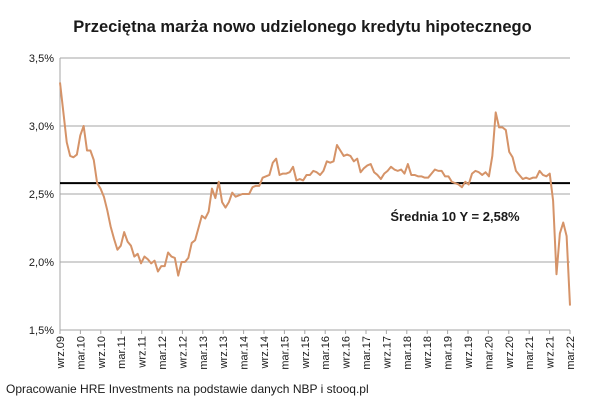 Image resolution: width=605 pixels, height=403 pixels. What do you see at coordinates (510, 352) in the screenshot?
I see `x-tick-label: wrz.20` at bounding box center [510, 352].